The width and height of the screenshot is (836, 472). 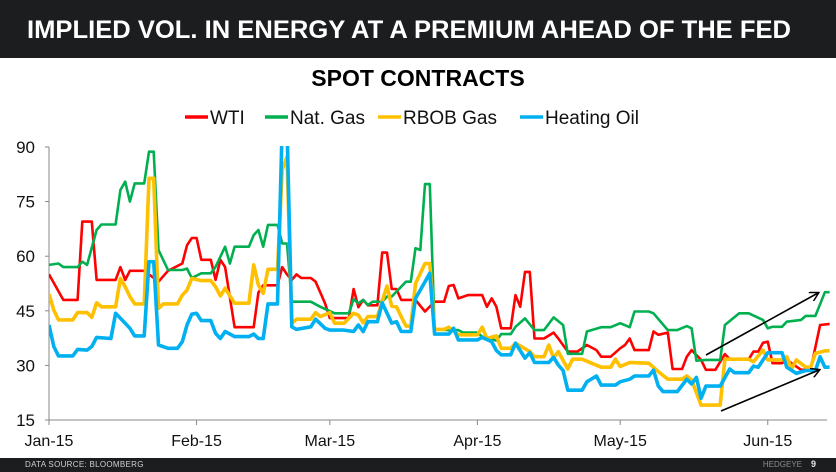 What do you see at coordinates (761, 324) in the screenshot?
I see `annotation-arrow-nat-gas` at bounding box center [761, 324].